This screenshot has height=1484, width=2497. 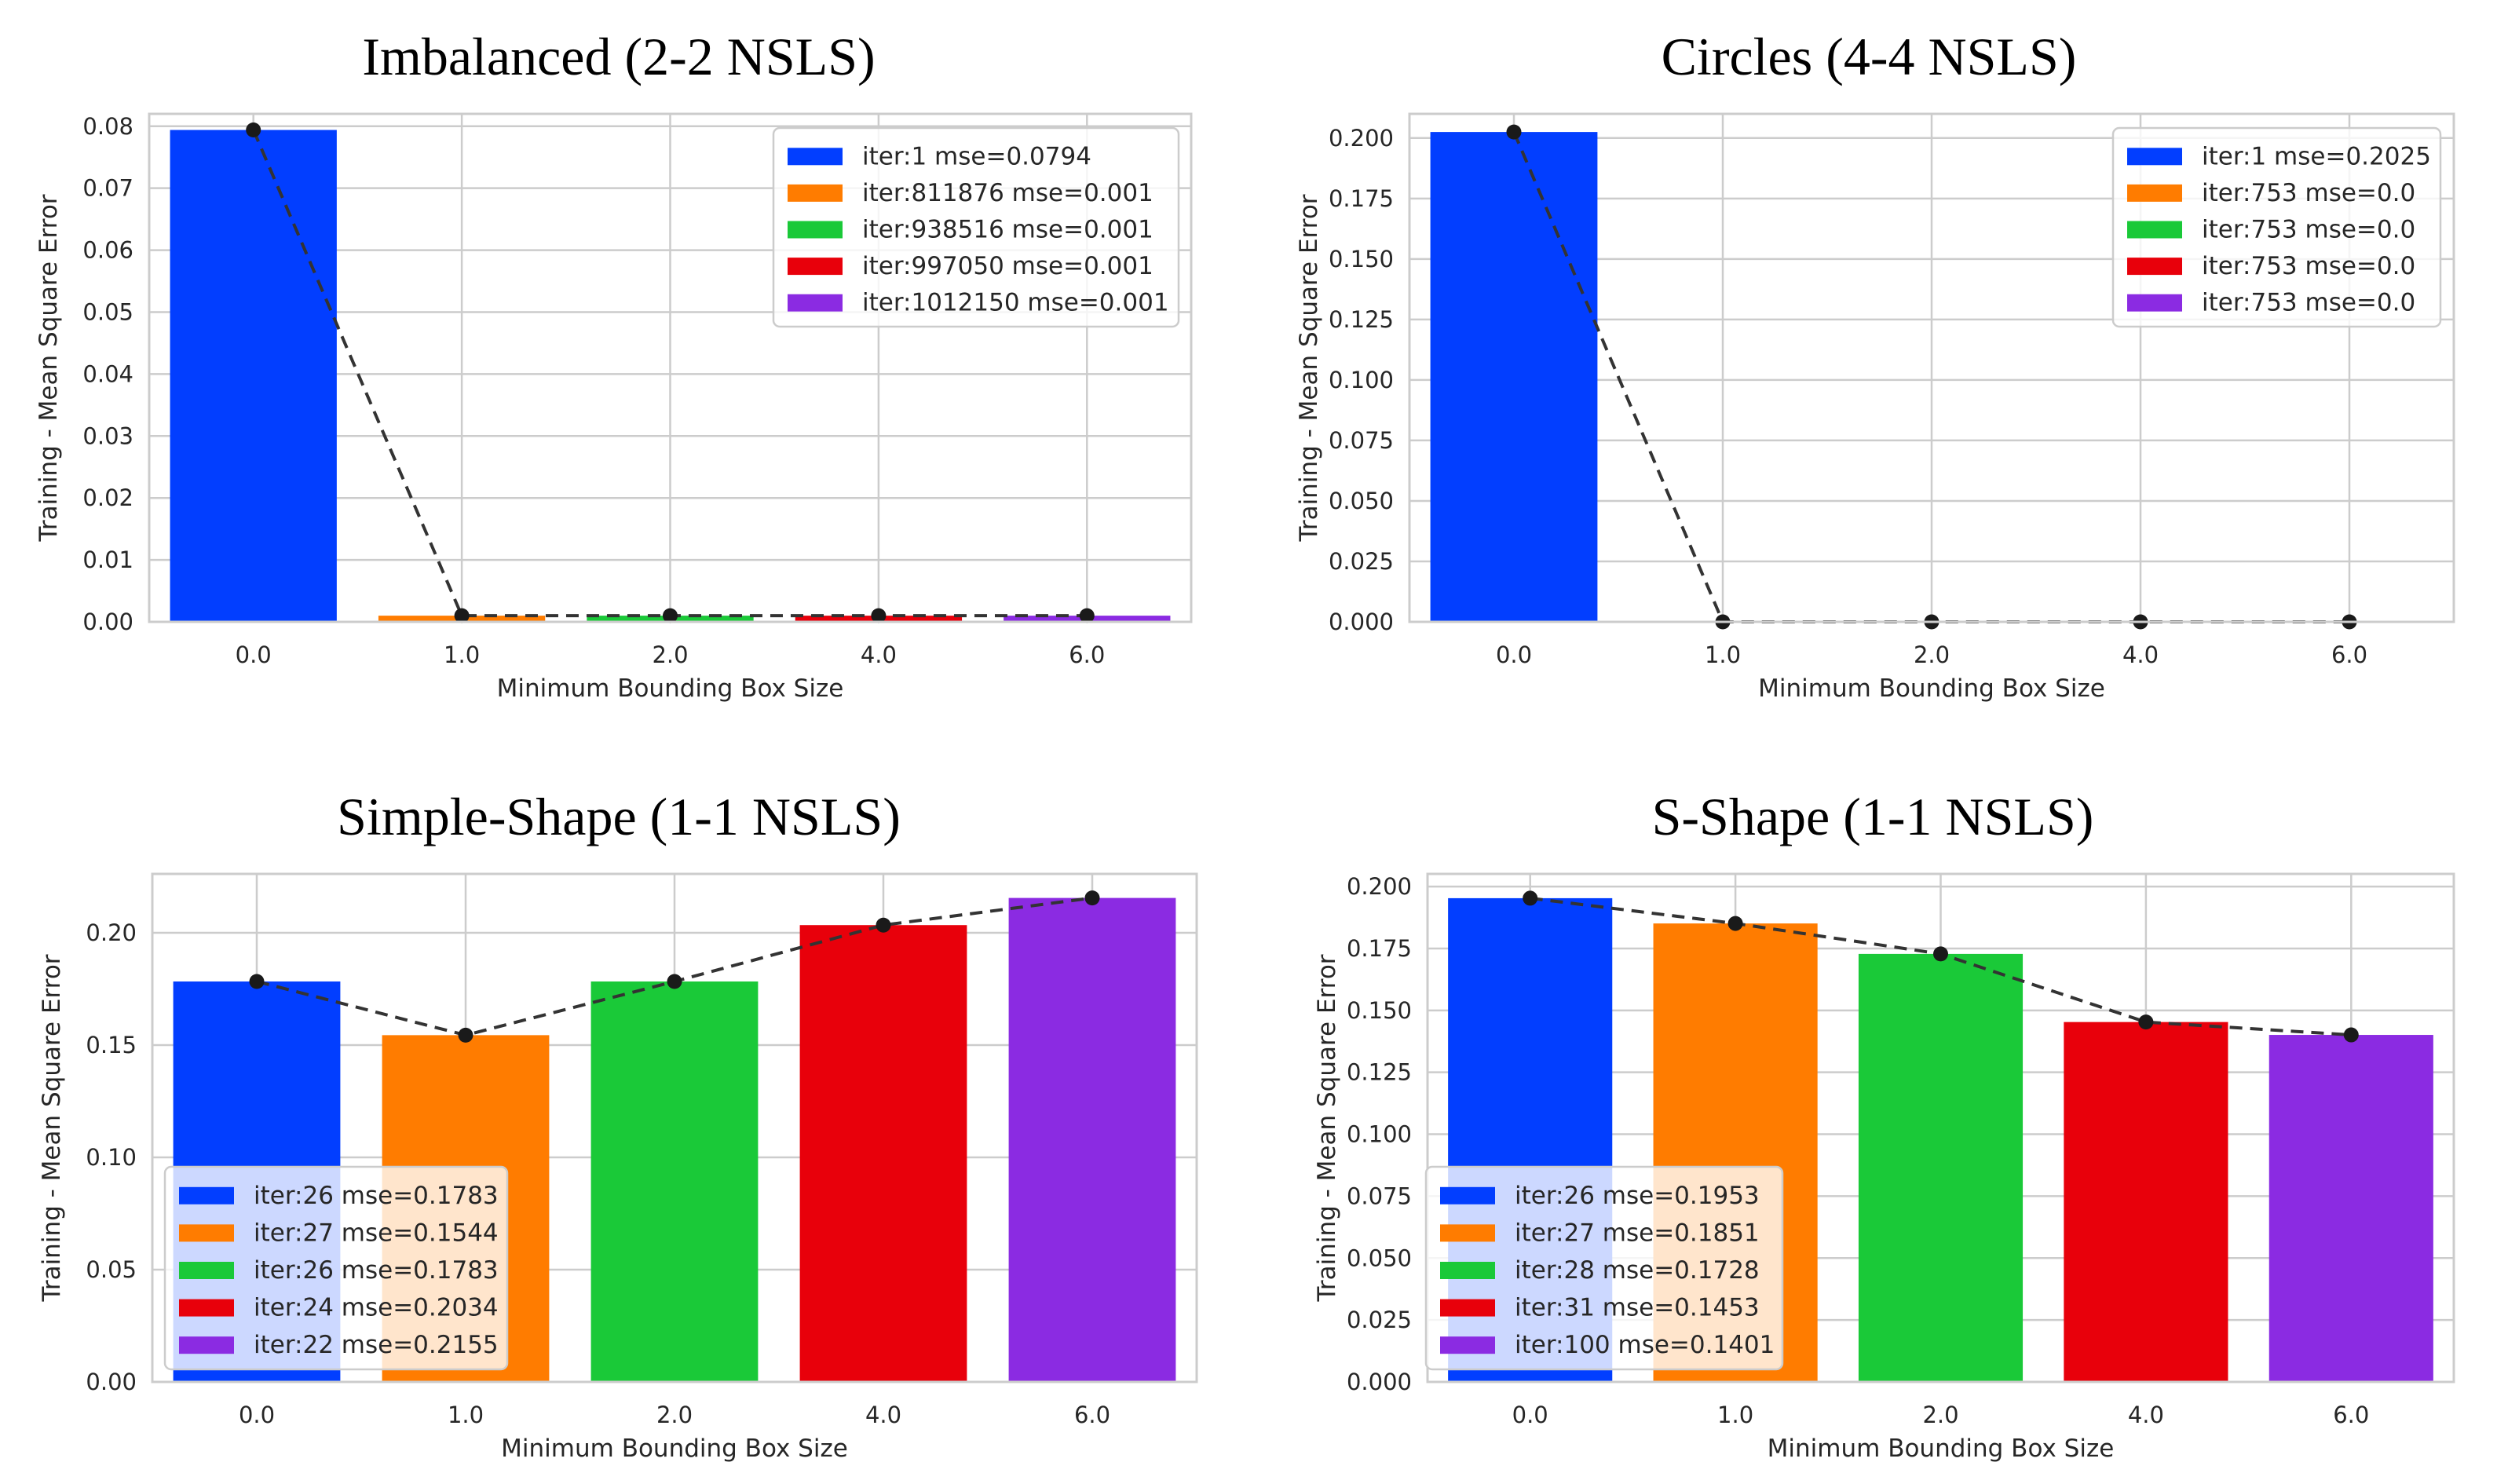 I want to click on y-tick-label: 0.20, so click(x=111, y=933).